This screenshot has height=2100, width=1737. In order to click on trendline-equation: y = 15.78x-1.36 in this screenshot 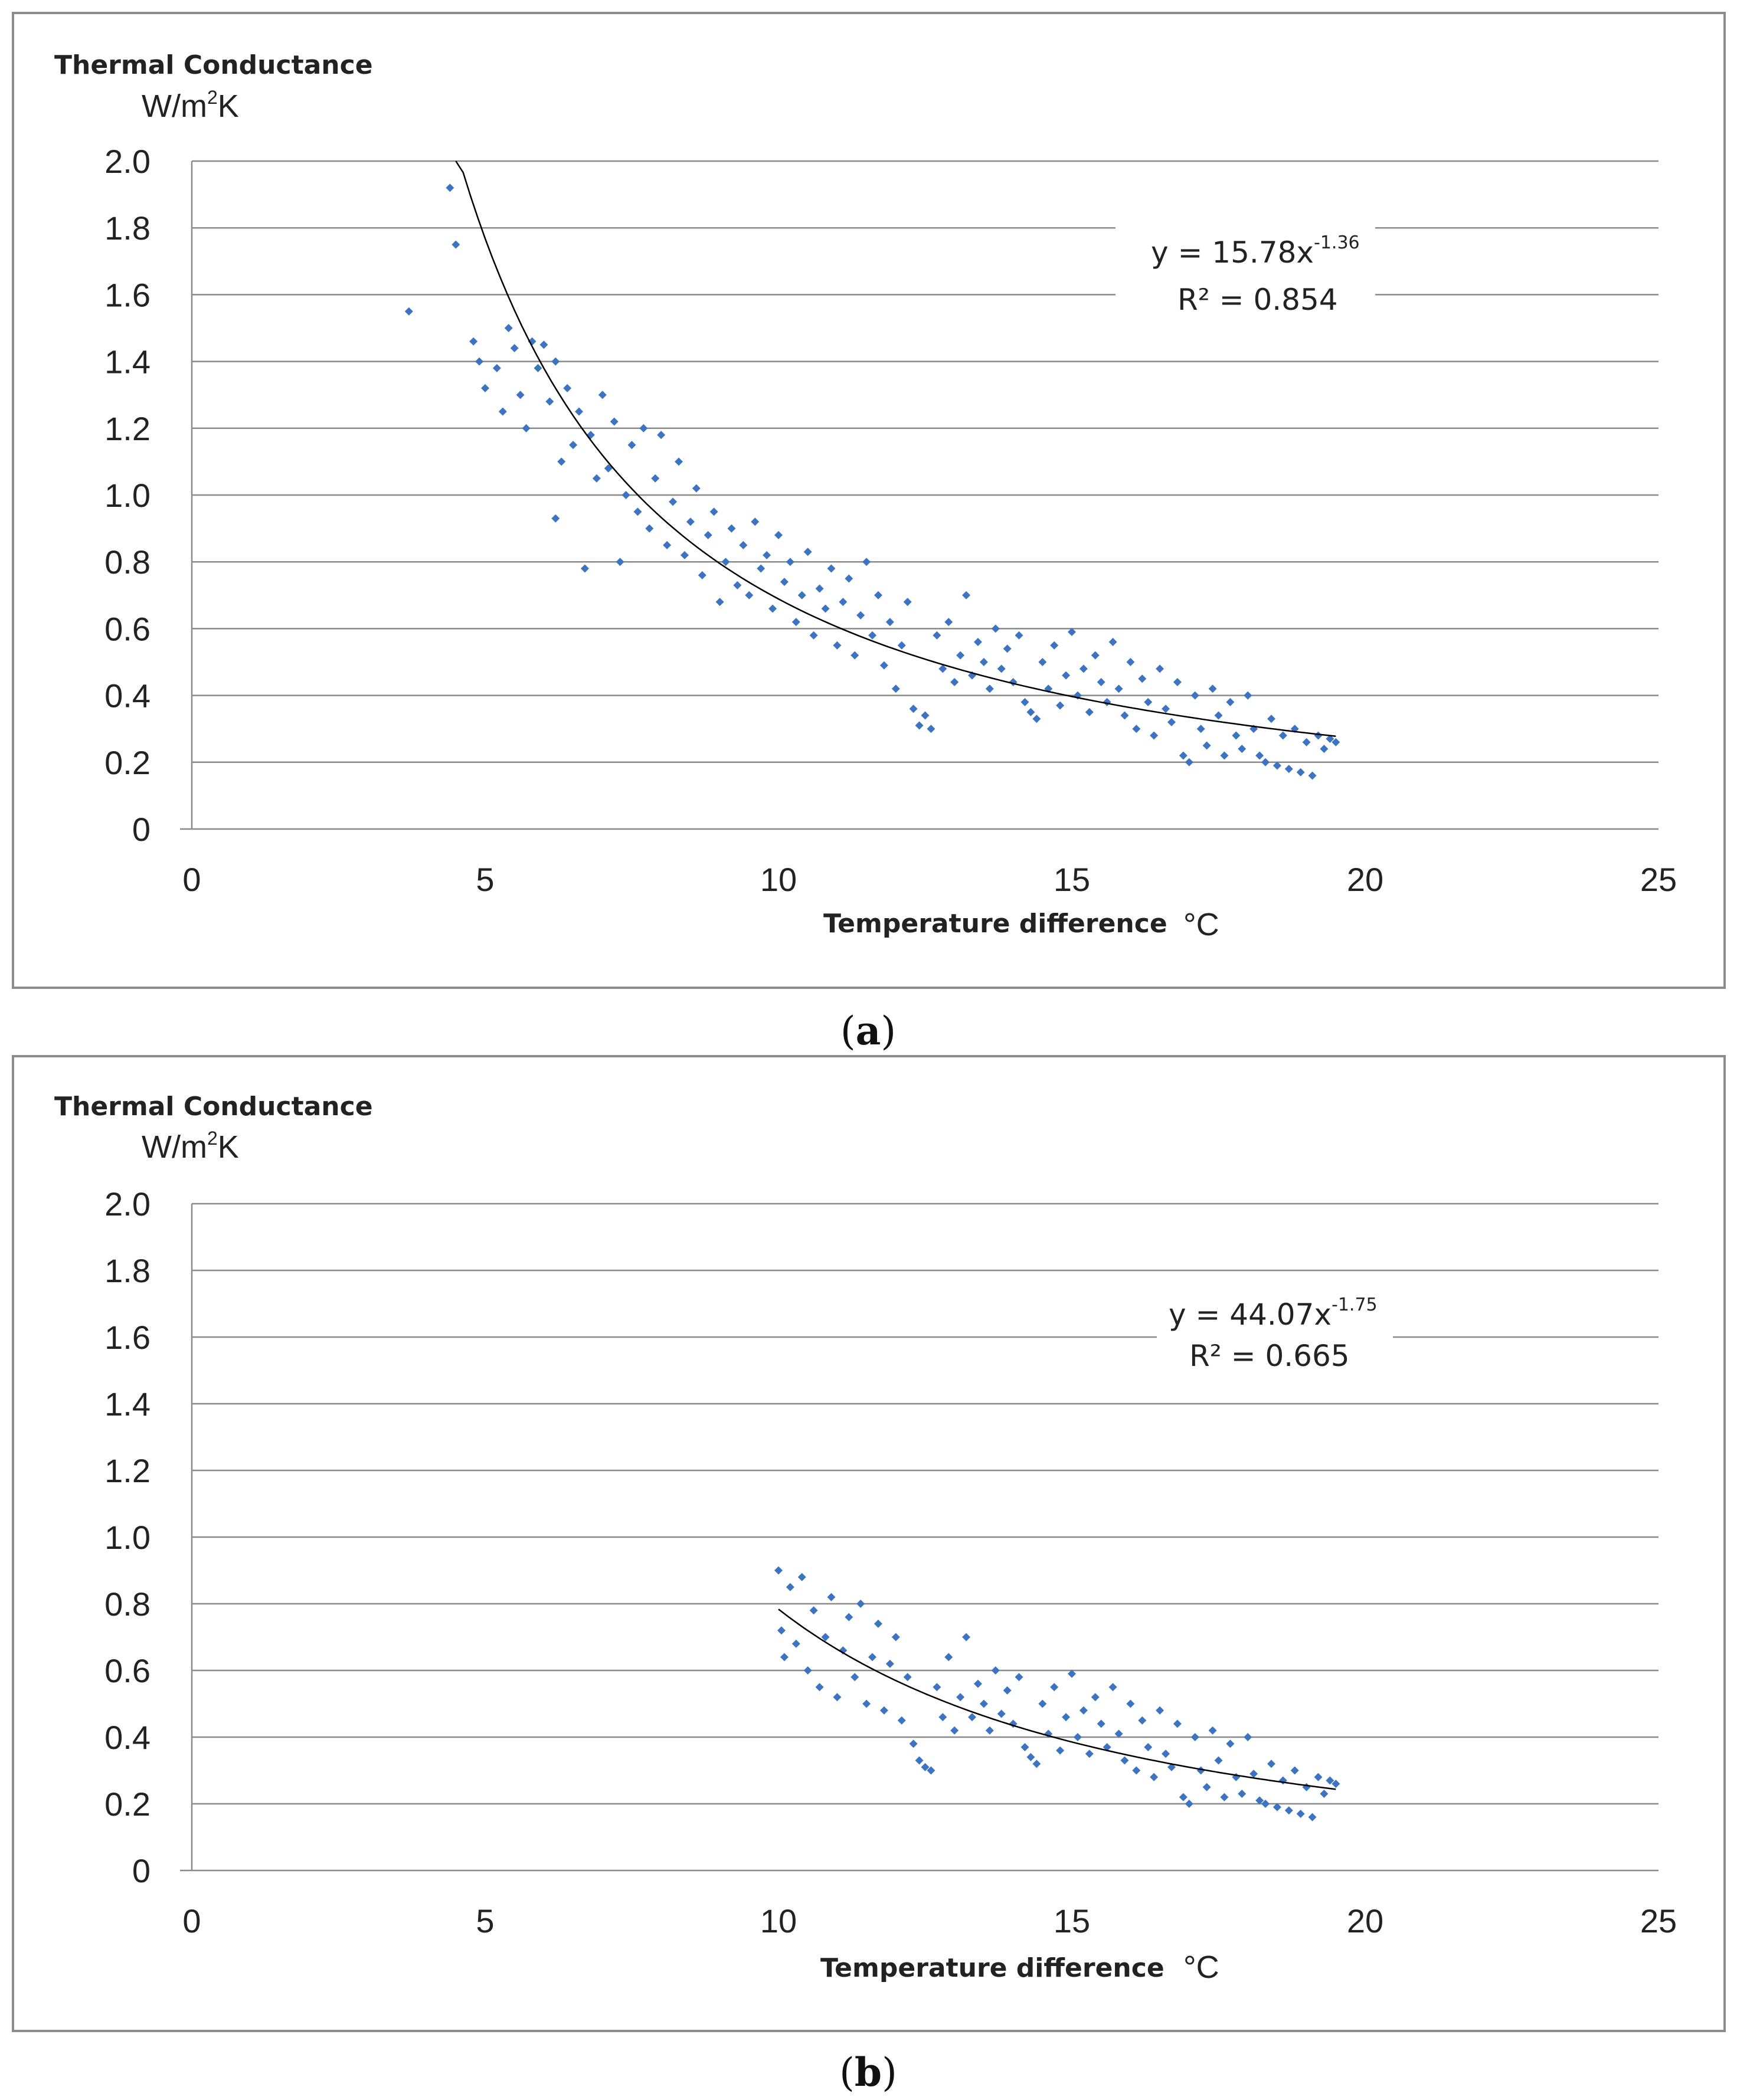, I will do `click(1255, 251)`.